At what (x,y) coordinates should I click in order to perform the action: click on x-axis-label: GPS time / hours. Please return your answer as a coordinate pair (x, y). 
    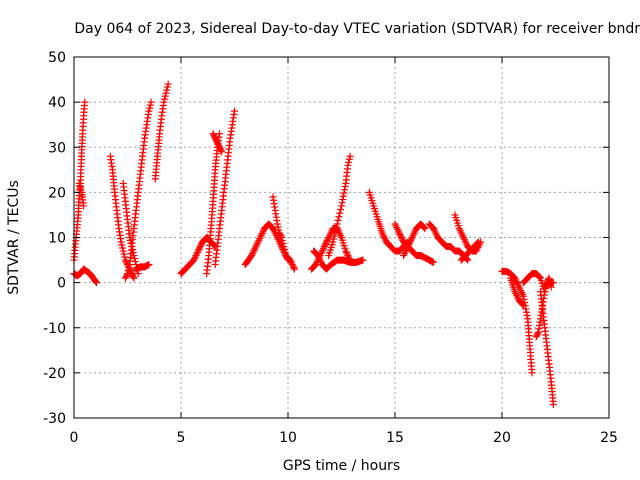
    Looking at the image, I should click on (341, 466).